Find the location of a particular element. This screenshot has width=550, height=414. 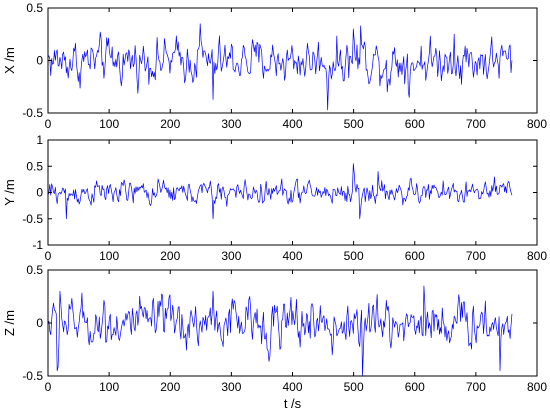

y-tick-label: -1 is located at coordinates (37, 245).